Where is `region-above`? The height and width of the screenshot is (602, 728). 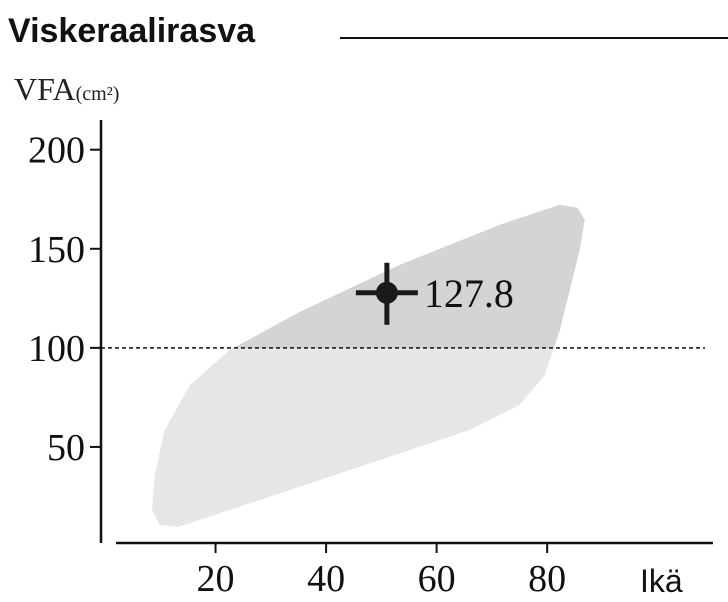
region-above is located at coordinates (409, 276).